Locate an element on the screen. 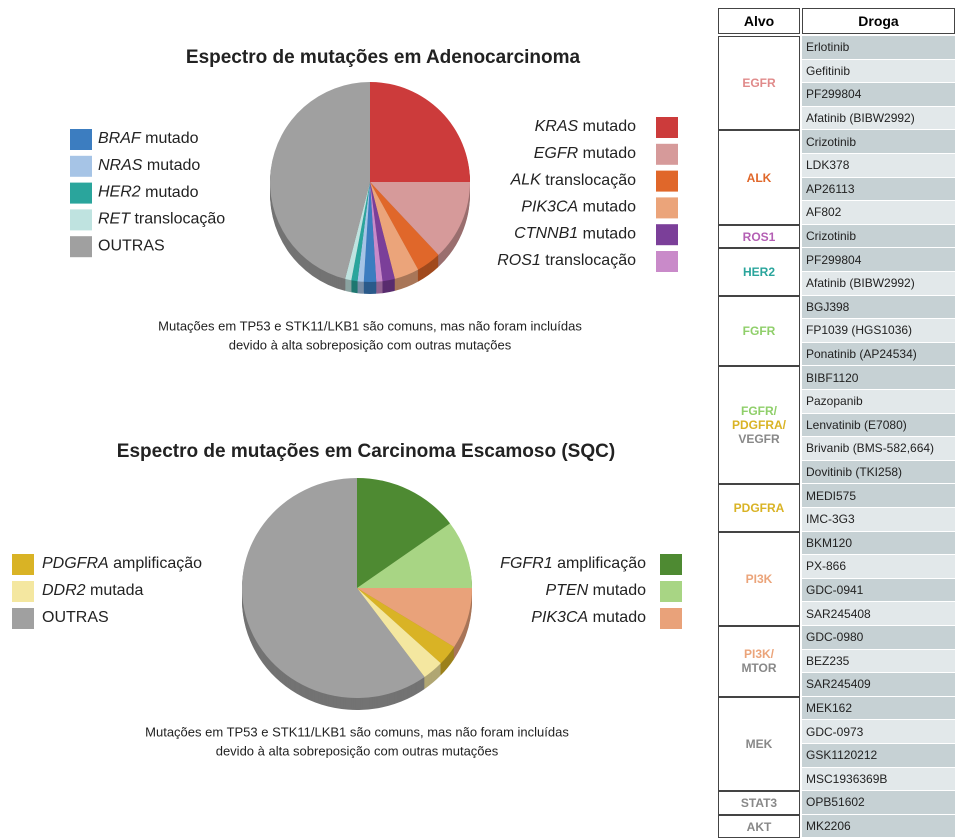 The image size is (955, 838). drug-cell: FP1039 (HGS1036) is located at coordinates (878, 331).